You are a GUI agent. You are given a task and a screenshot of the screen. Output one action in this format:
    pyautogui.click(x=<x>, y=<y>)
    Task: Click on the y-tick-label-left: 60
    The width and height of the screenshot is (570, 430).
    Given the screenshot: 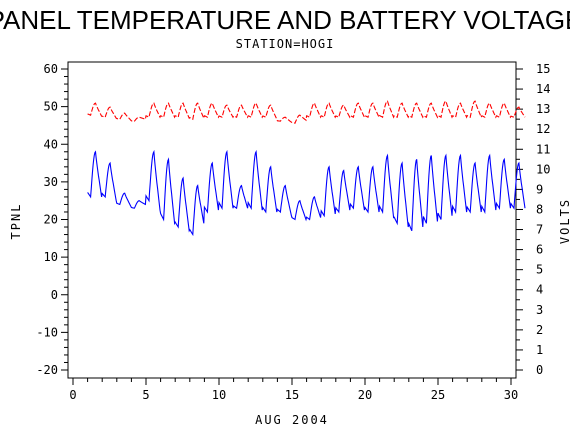 What is the action you would take?
    pyautogui.click(x=51, y=69)
    